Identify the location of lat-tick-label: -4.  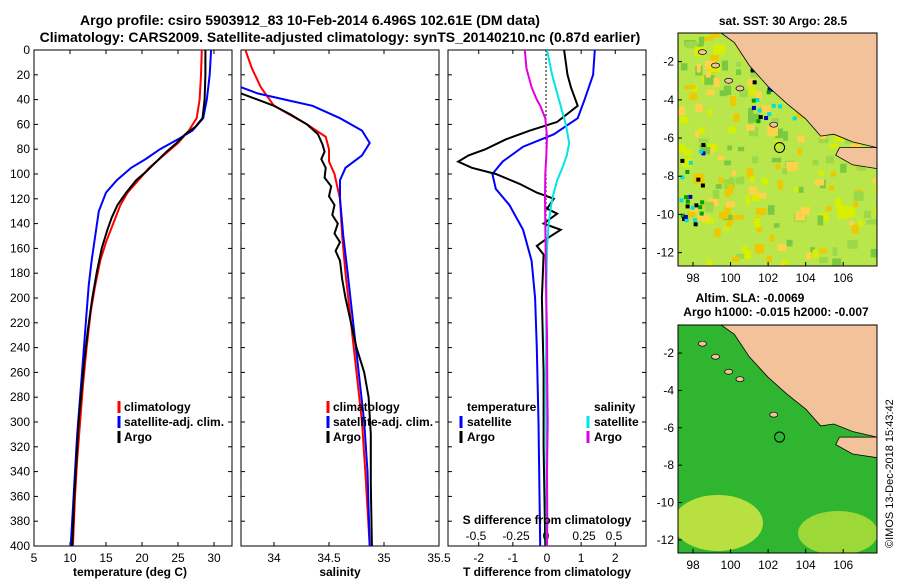
(668, 390).